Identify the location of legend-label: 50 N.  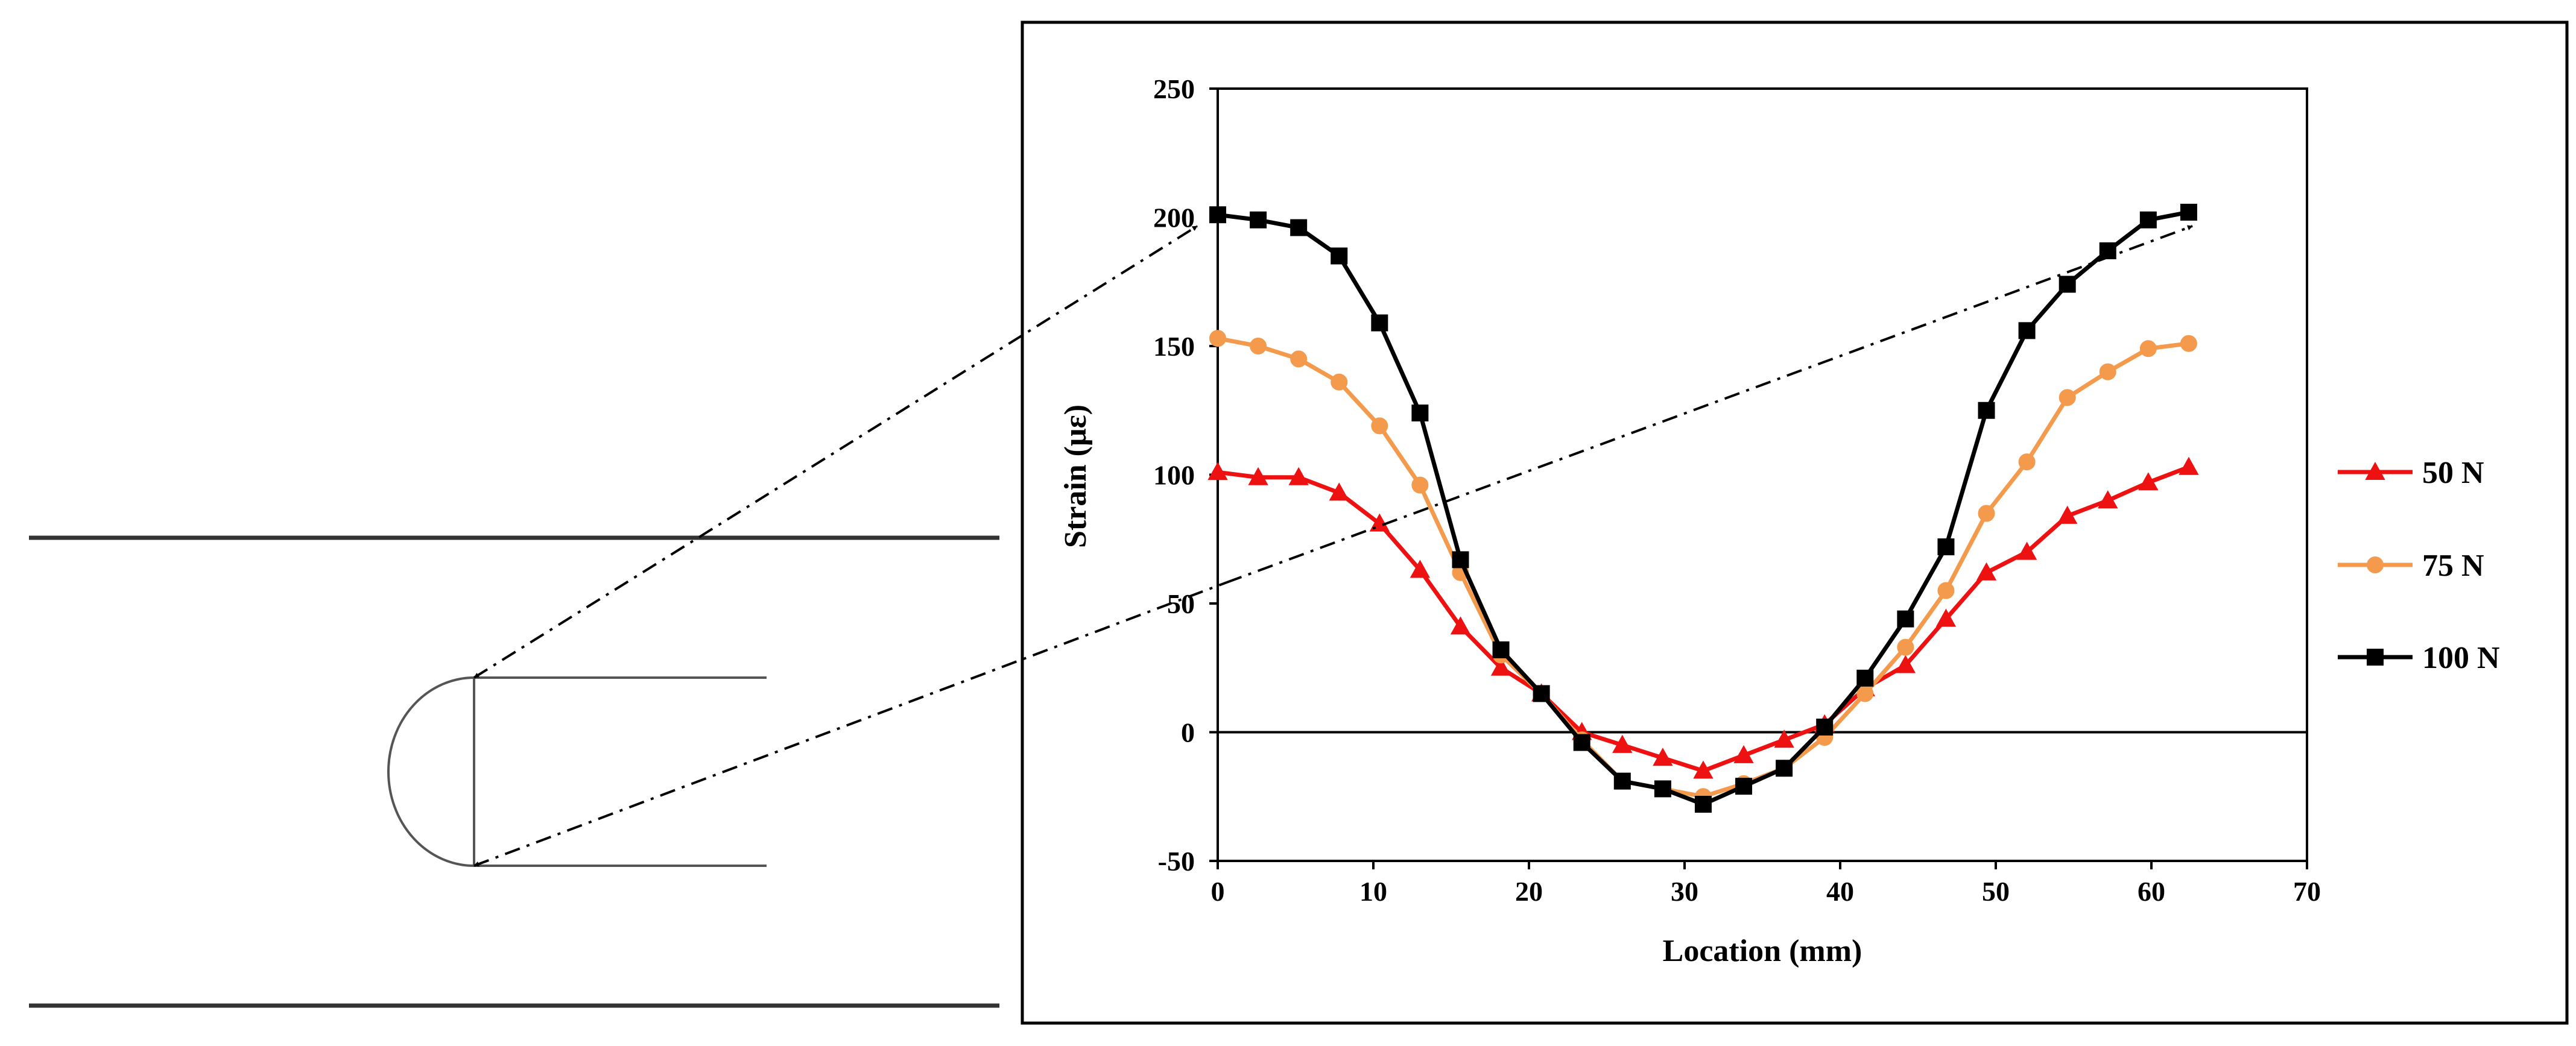
(2453, 473).